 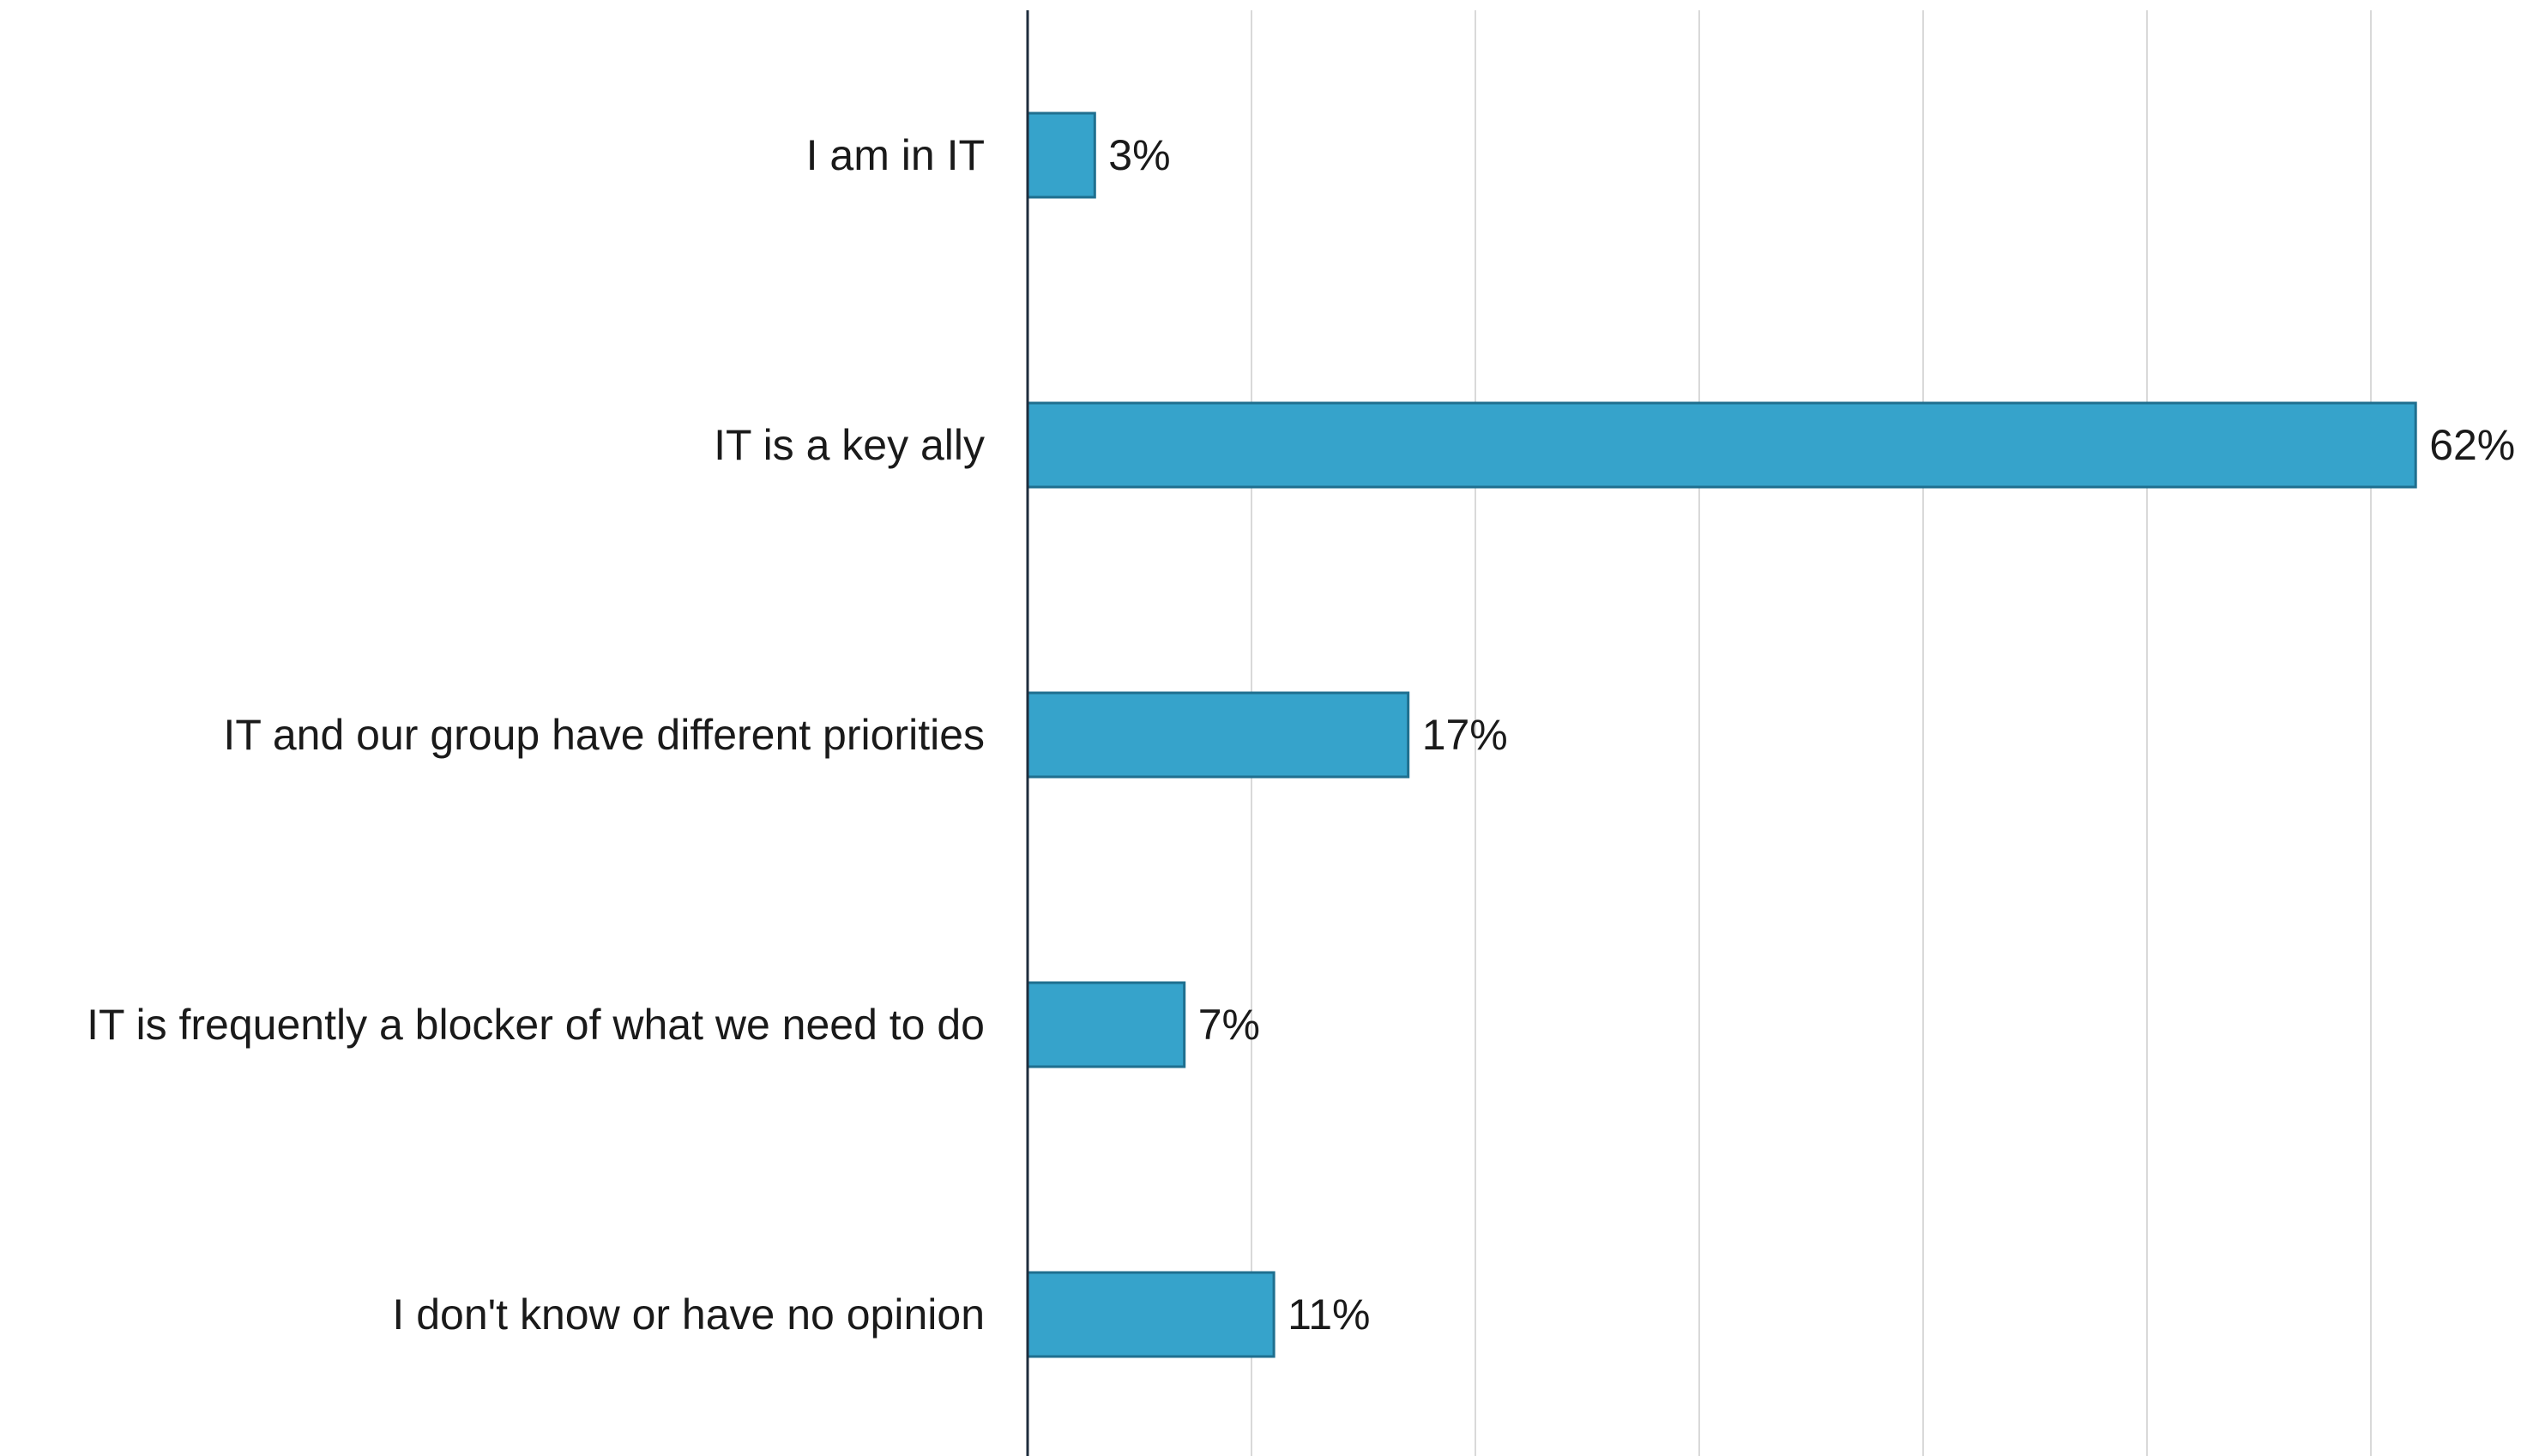 I want to click on data-label: 17%, so click(x=1465, y=735).